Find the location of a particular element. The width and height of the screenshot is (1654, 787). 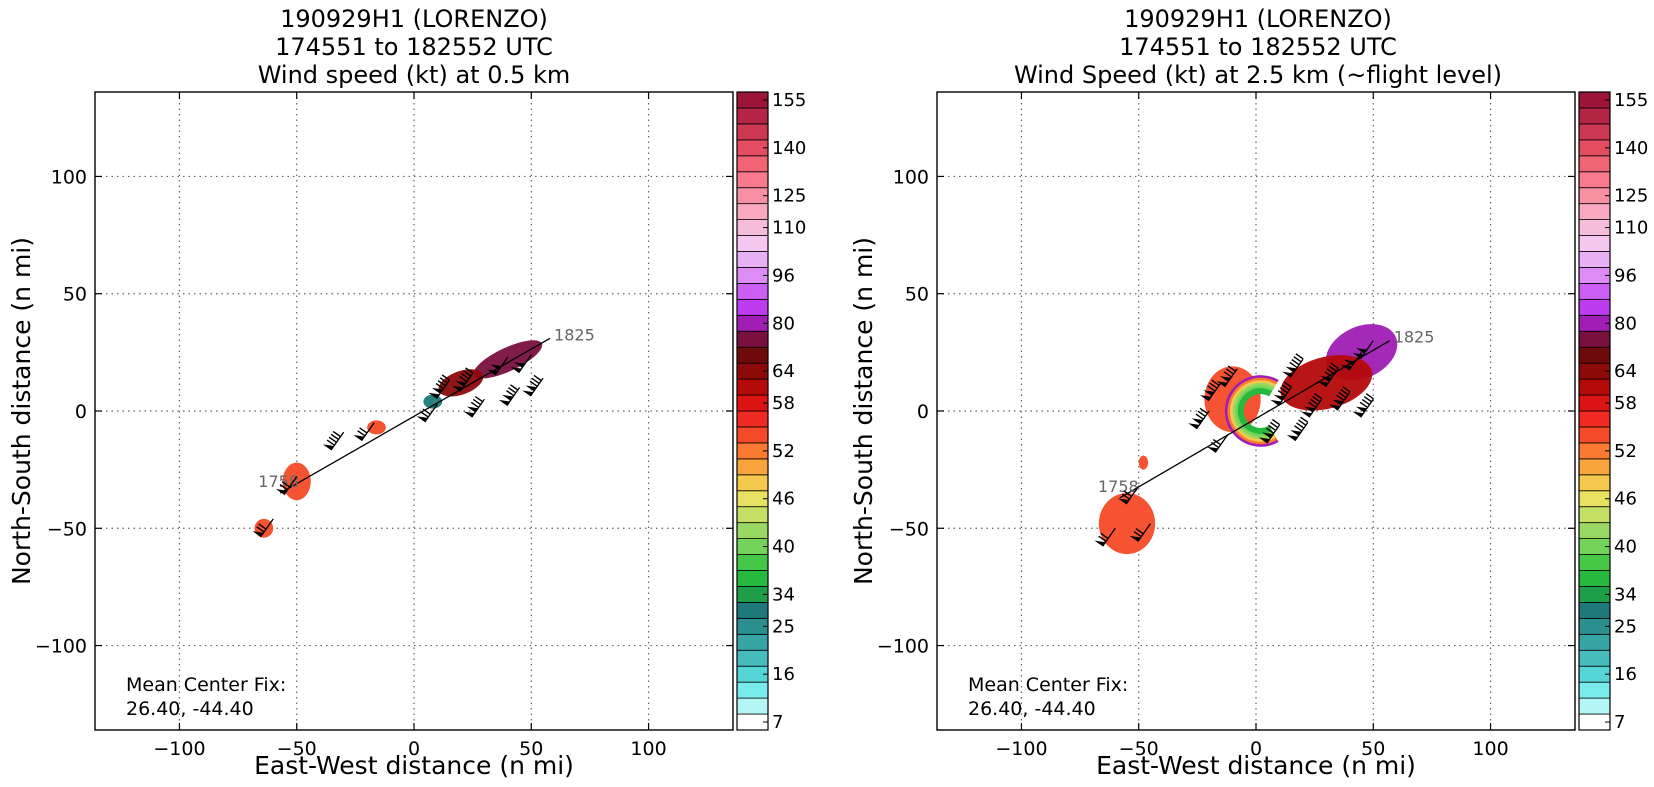

left-title-line-3: Wind speed (kt) at 0.5 km is located at coordinates (414, 75).